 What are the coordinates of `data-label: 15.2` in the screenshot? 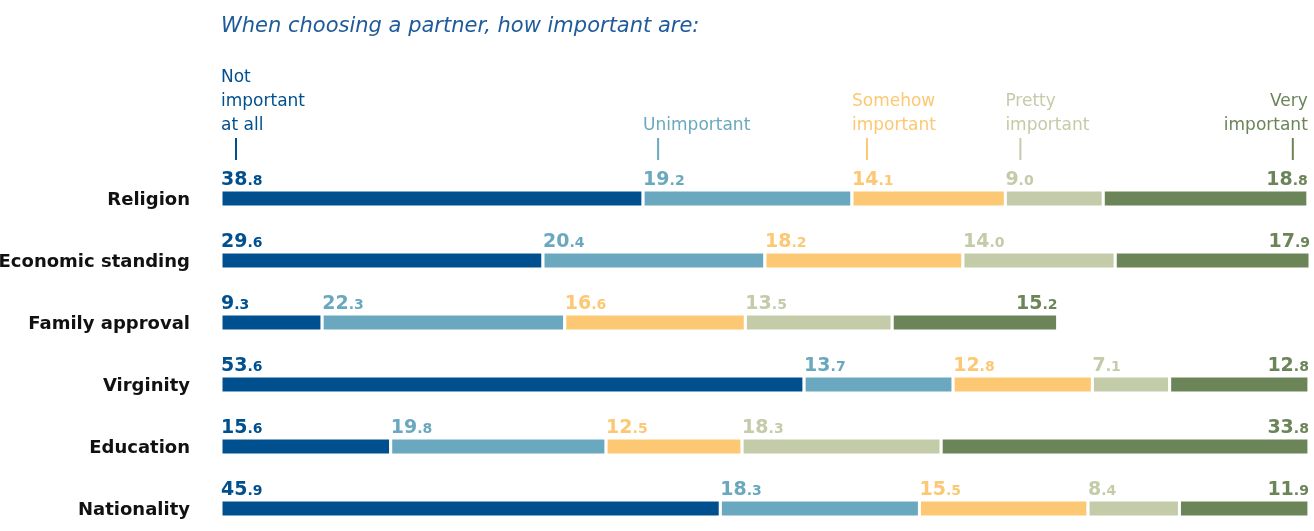 It's located at (1037, 302).